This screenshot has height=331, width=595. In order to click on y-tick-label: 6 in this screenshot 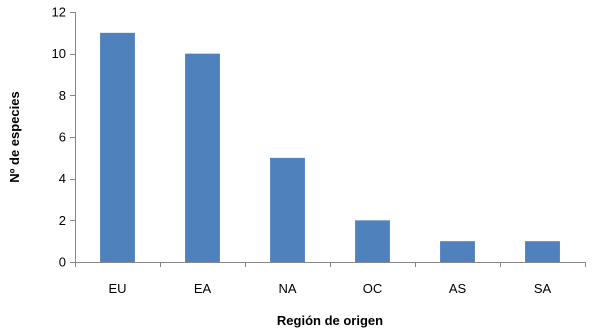, I will do `click(62, 137)`.